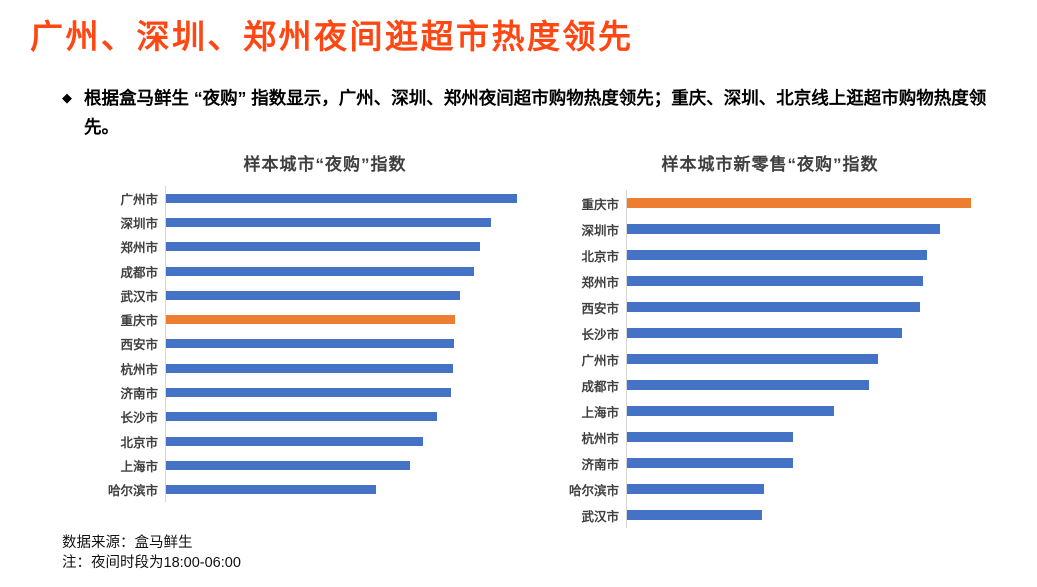  I want to click on category-label: 北京市, so click(139, 442).